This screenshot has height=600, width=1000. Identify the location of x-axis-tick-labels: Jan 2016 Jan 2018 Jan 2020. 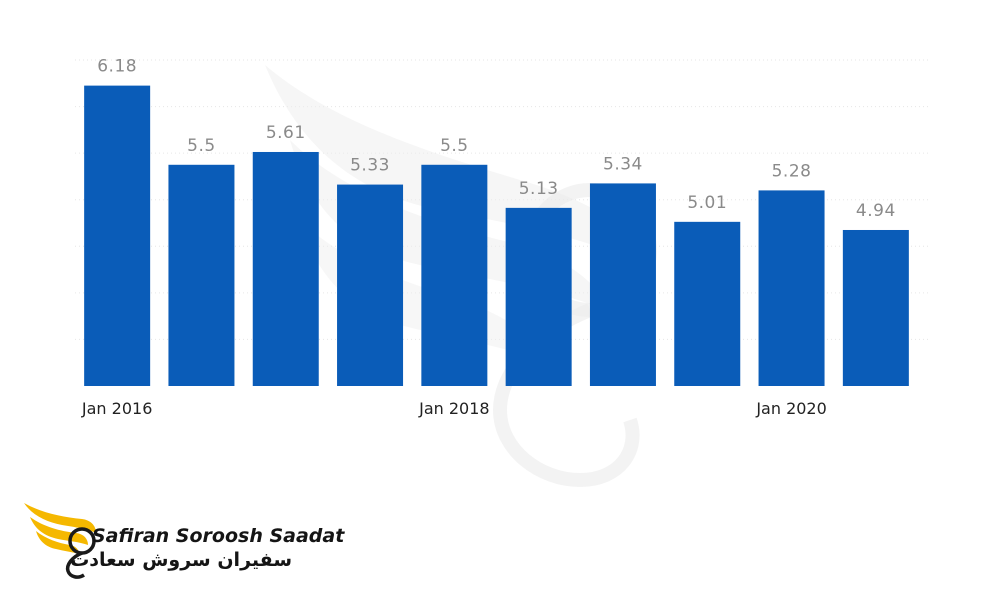
(454, 408).